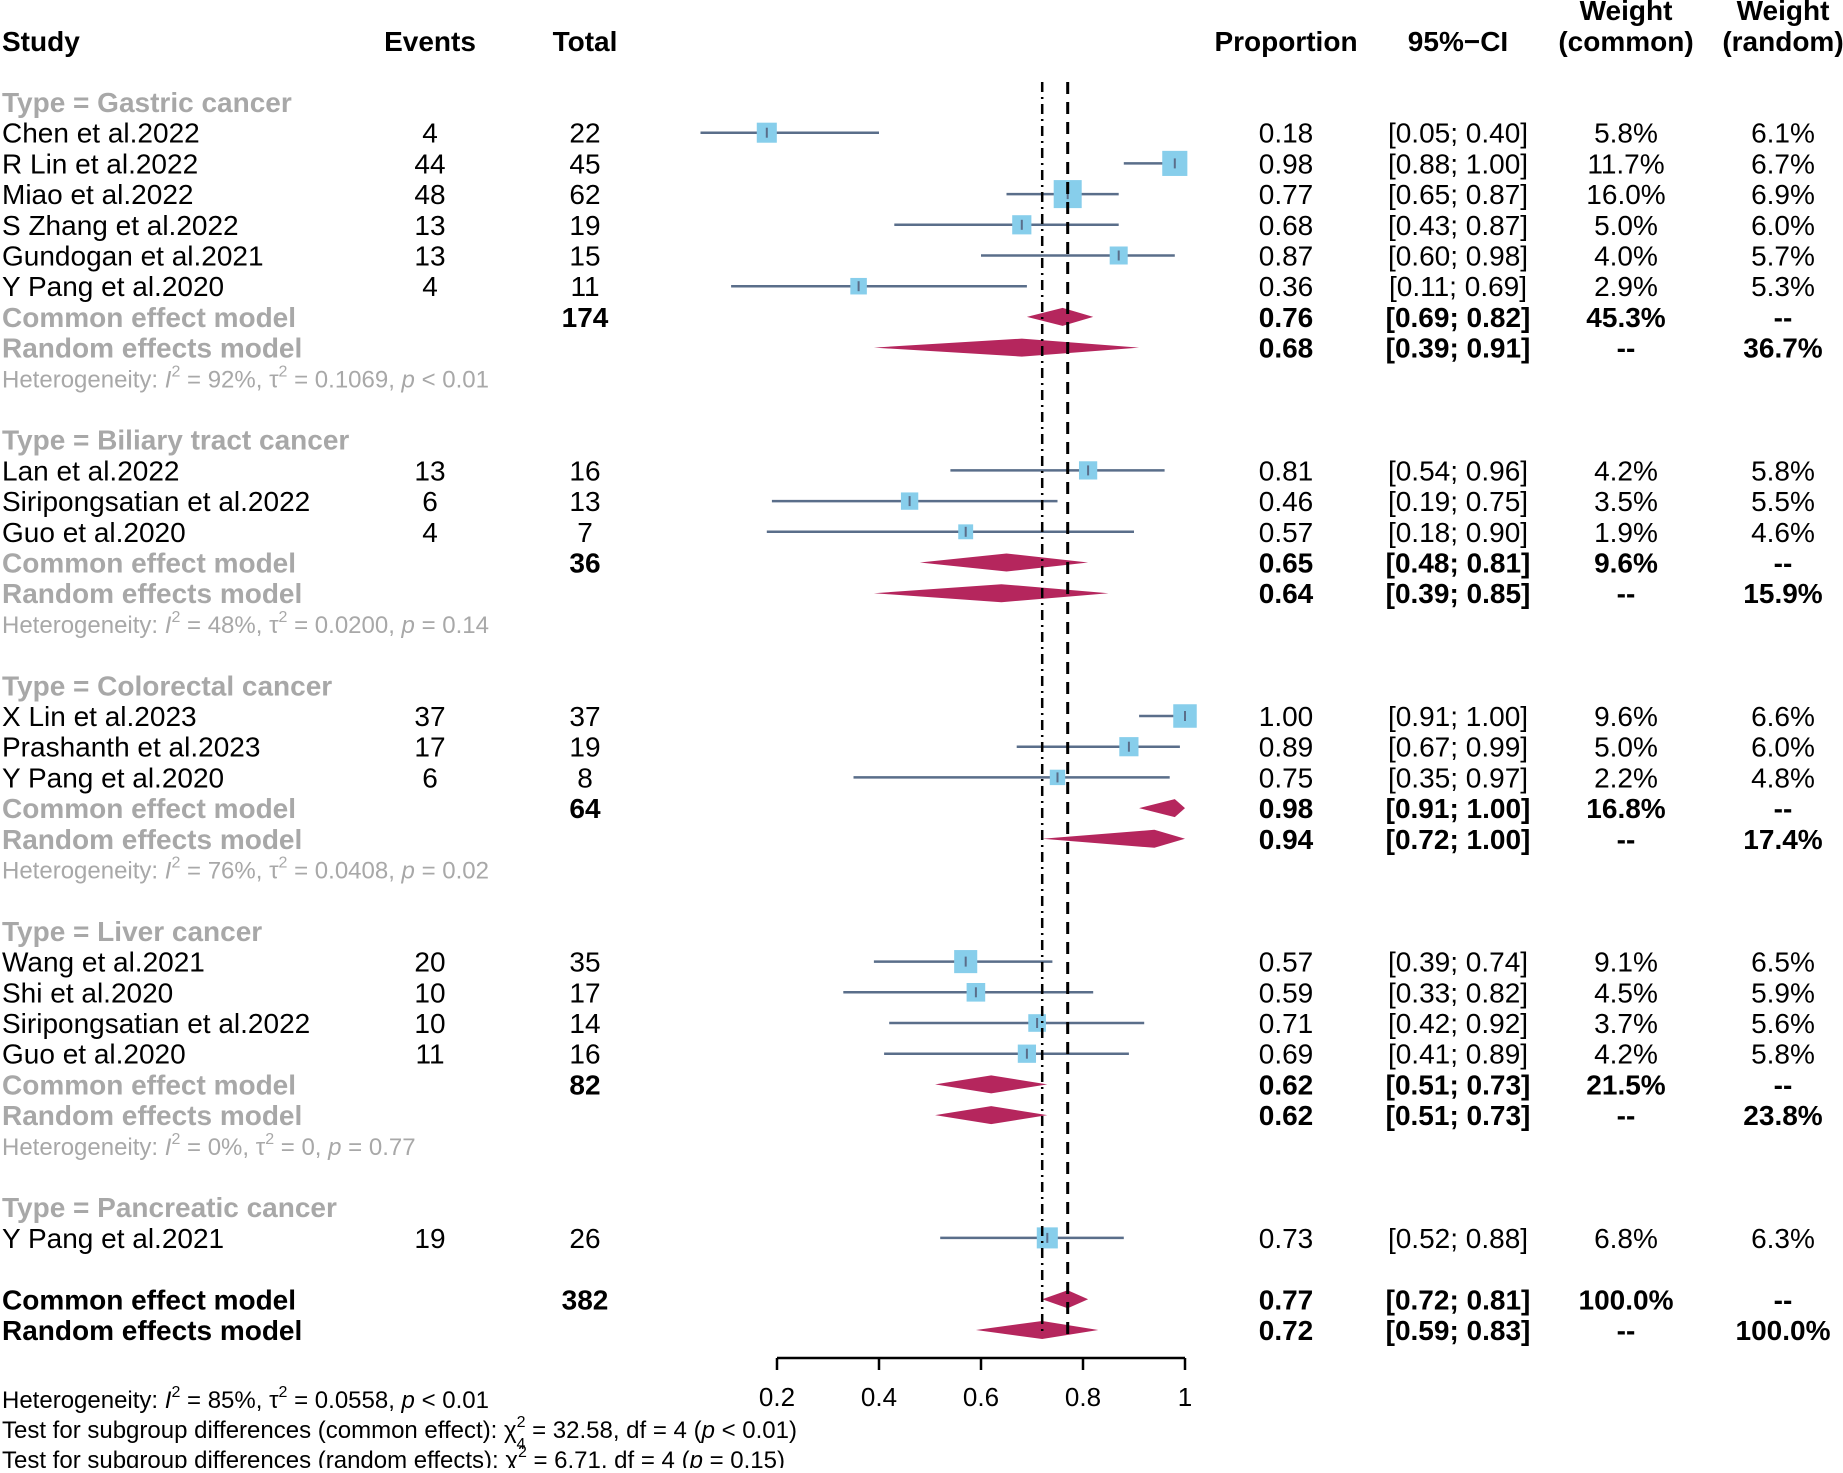  Describe the element at coordinates (1286, 1238) in the screenshot. I see `study-proportion: 0.73` at that location.